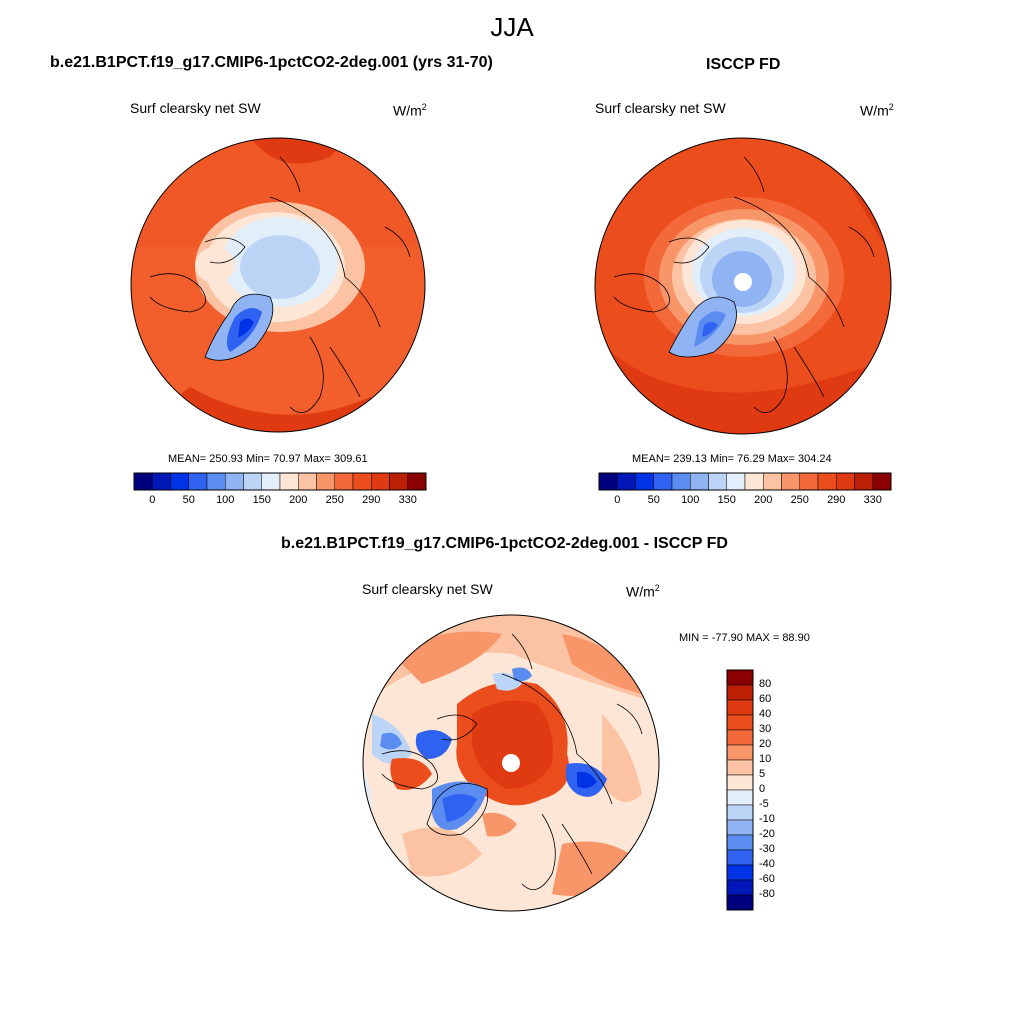 Image resolution: width=1024 pixels, height=1024 pixels. I want to click on panel2-title: ISCCP FD, so click(743, 64).